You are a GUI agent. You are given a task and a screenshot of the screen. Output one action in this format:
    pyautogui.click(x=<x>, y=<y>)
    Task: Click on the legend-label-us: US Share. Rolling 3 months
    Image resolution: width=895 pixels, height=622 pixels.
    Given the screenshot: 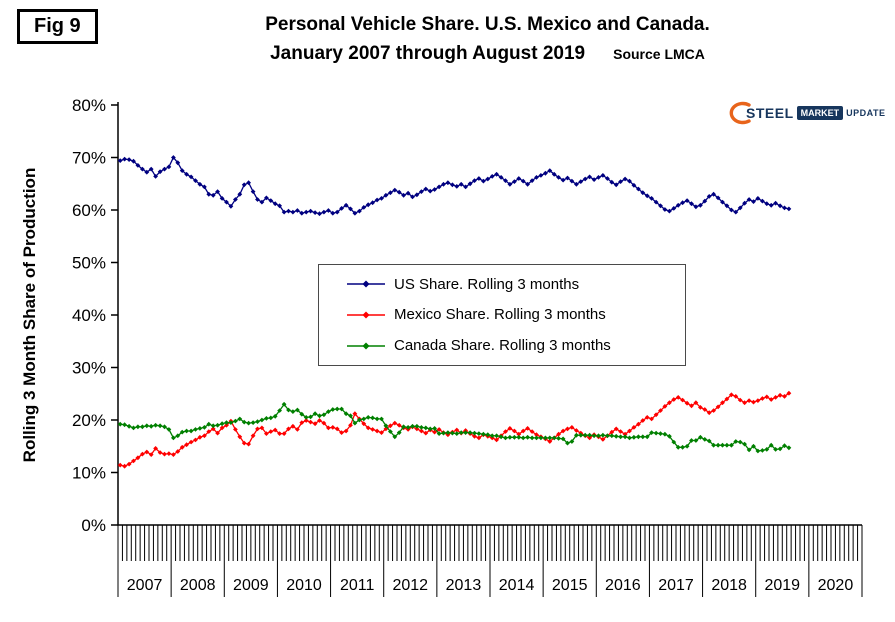 What is the action you would take?
    pyautogui.click(x=487, y=284)
    